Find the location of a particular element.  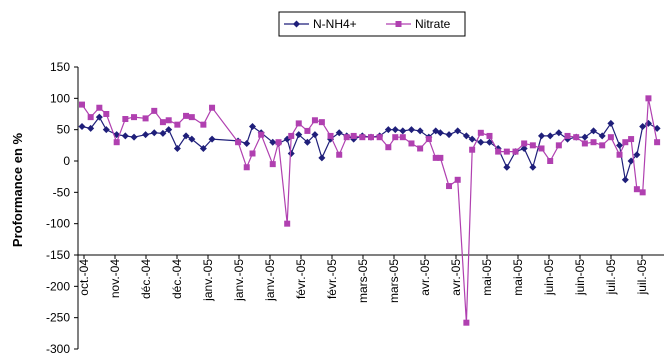

y-tick-label: 0 is located at coordinates (66, 161).